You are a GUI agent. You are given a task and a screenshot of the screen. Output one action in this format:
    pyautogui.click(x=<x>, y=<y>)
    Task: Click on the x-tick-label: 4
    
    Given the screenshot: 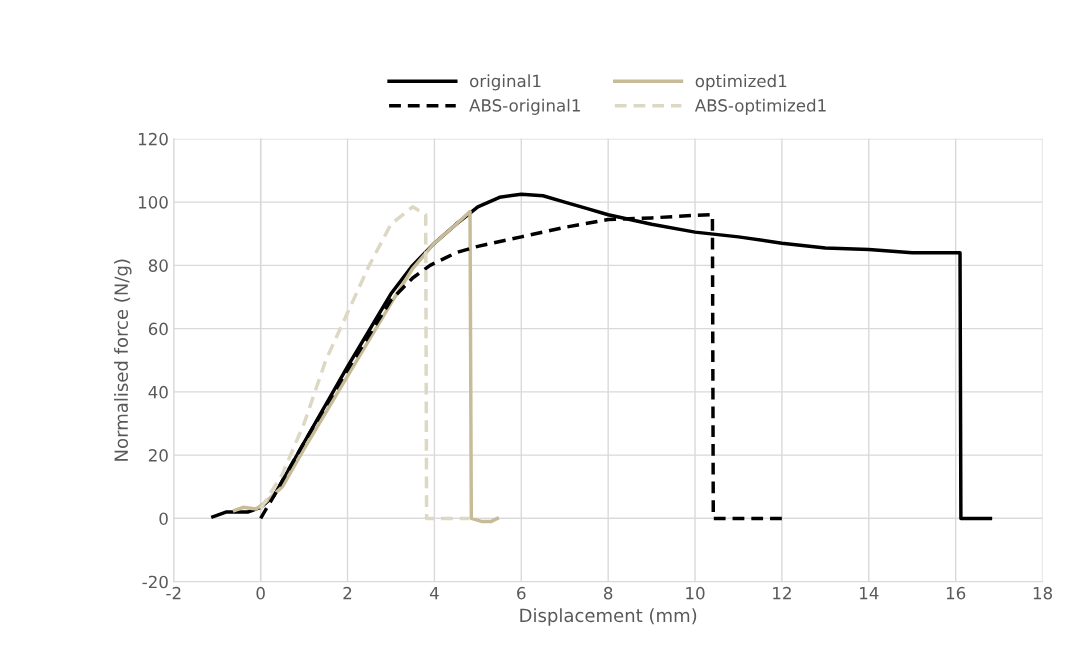 What is the action you would take?
    pyautogui.click(x=434, y=593)
    